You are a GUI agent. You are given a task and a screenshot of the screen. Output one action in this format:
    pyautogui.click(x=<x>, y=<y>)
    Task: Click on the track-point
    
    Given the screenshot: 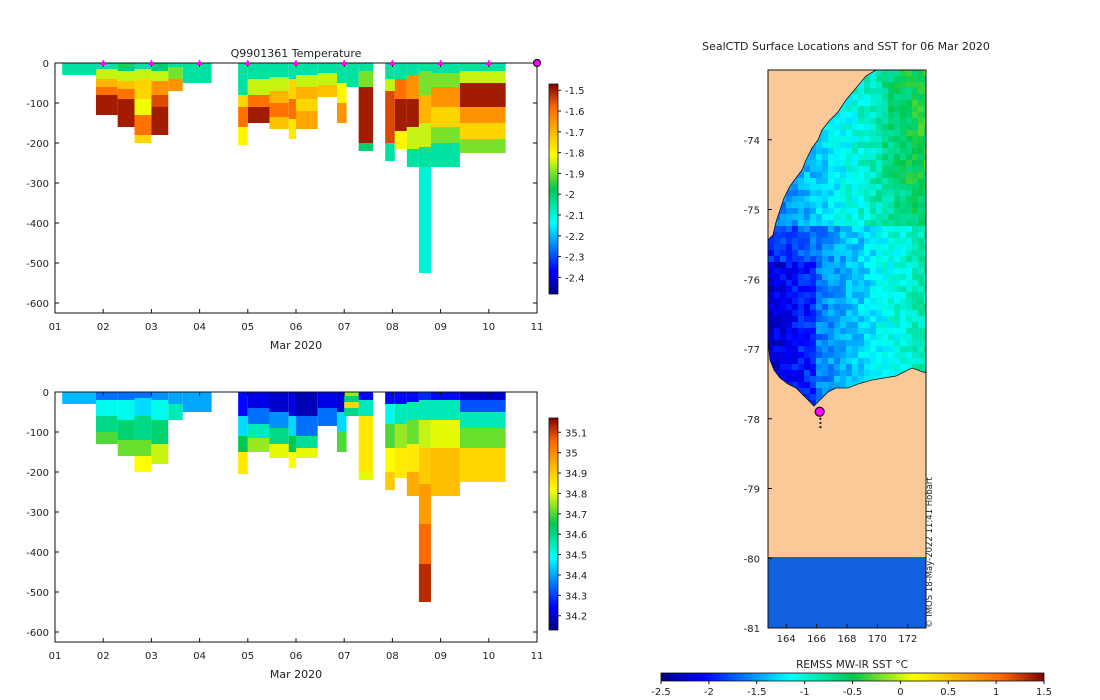 What is the action you would take?
    pyautogui.click(x=820, y=423)
    